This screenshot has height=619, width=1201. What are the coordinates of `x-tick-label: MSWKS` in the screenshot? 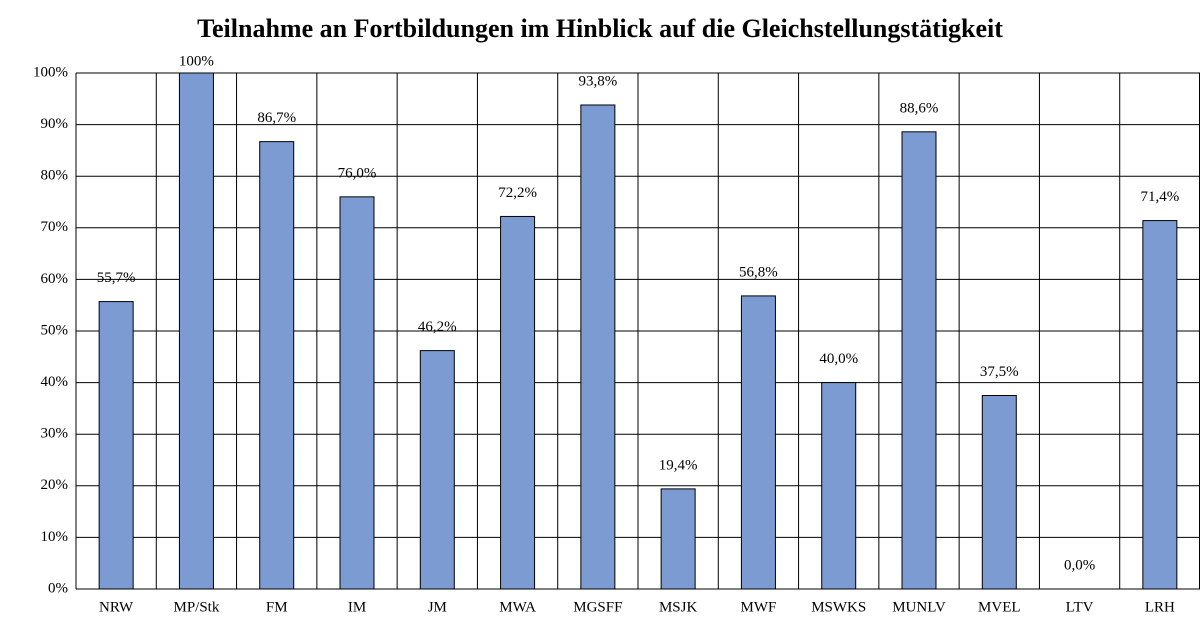 It's located at (838, 607).